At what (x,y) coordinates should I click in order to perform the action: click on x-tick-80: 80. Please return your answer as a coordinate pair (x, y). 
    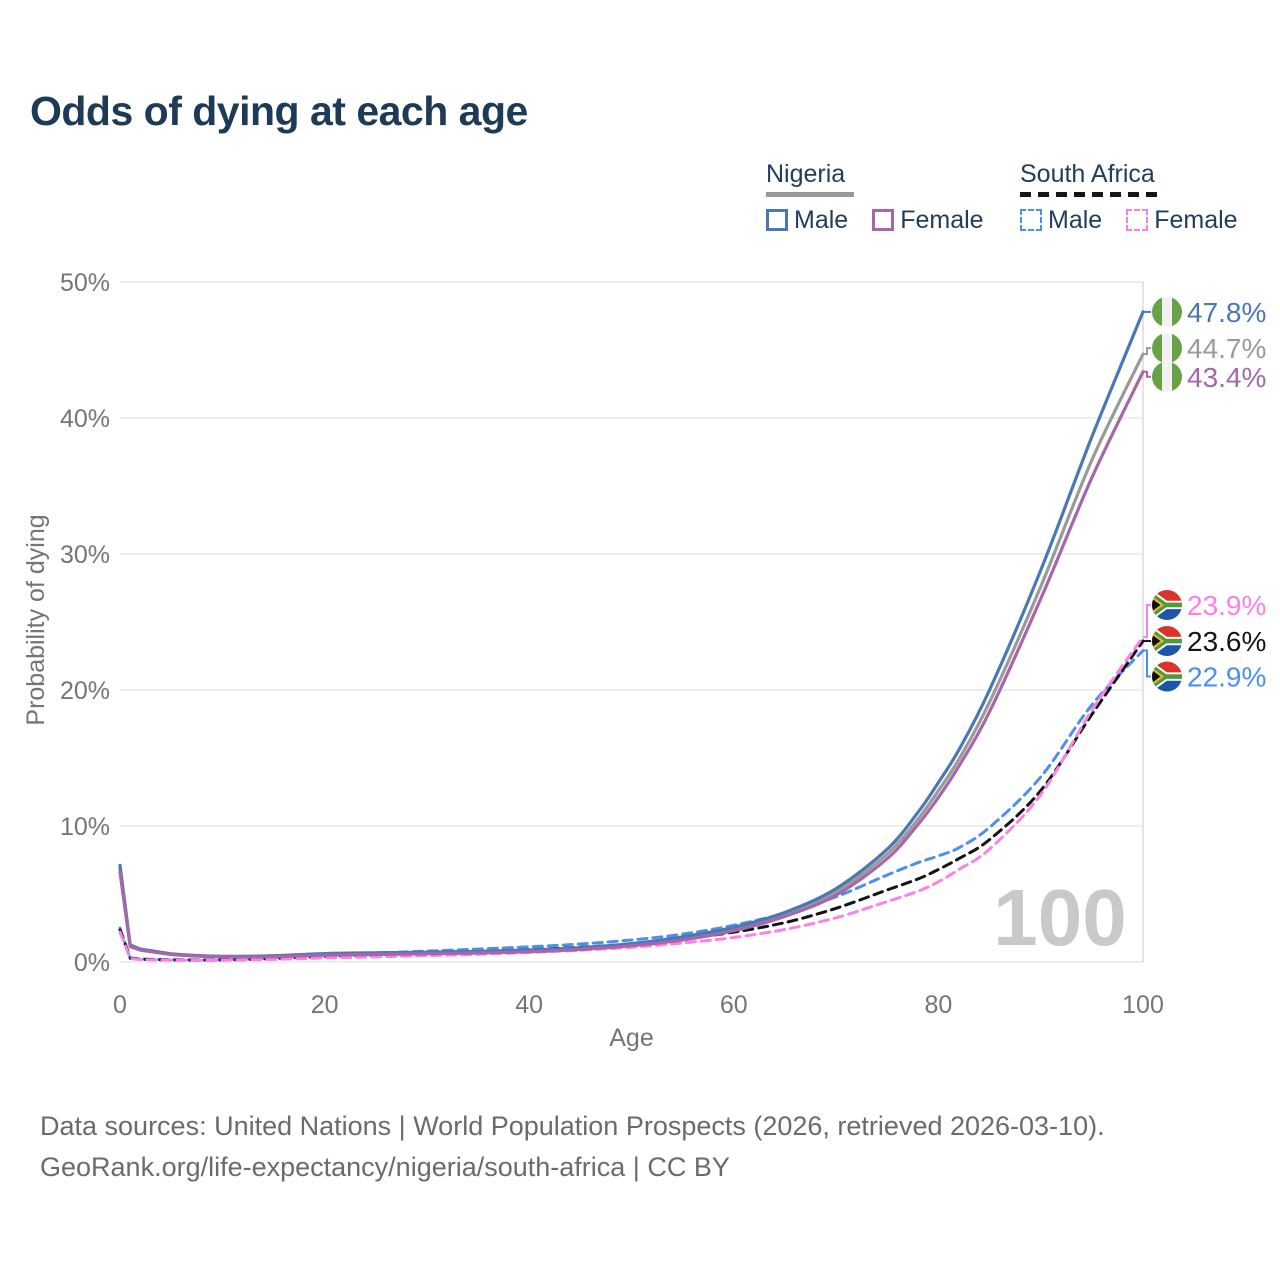
    Looking at the image, I should click on (938, 1005).